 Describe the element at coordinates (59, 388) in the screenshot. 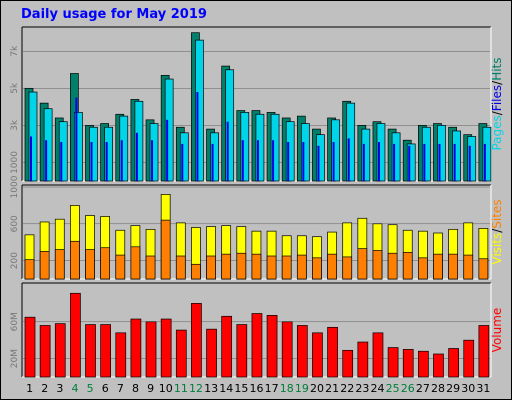

I see `x-tick-label: 3` at that location.